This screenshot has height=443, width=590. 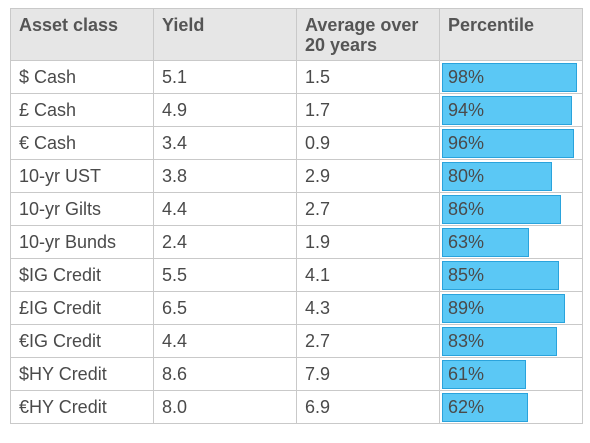 What do you see at coordinates (466, 406) in the screenshot?
I see `percentile-label: 62%` at bounding box center [466, 406].